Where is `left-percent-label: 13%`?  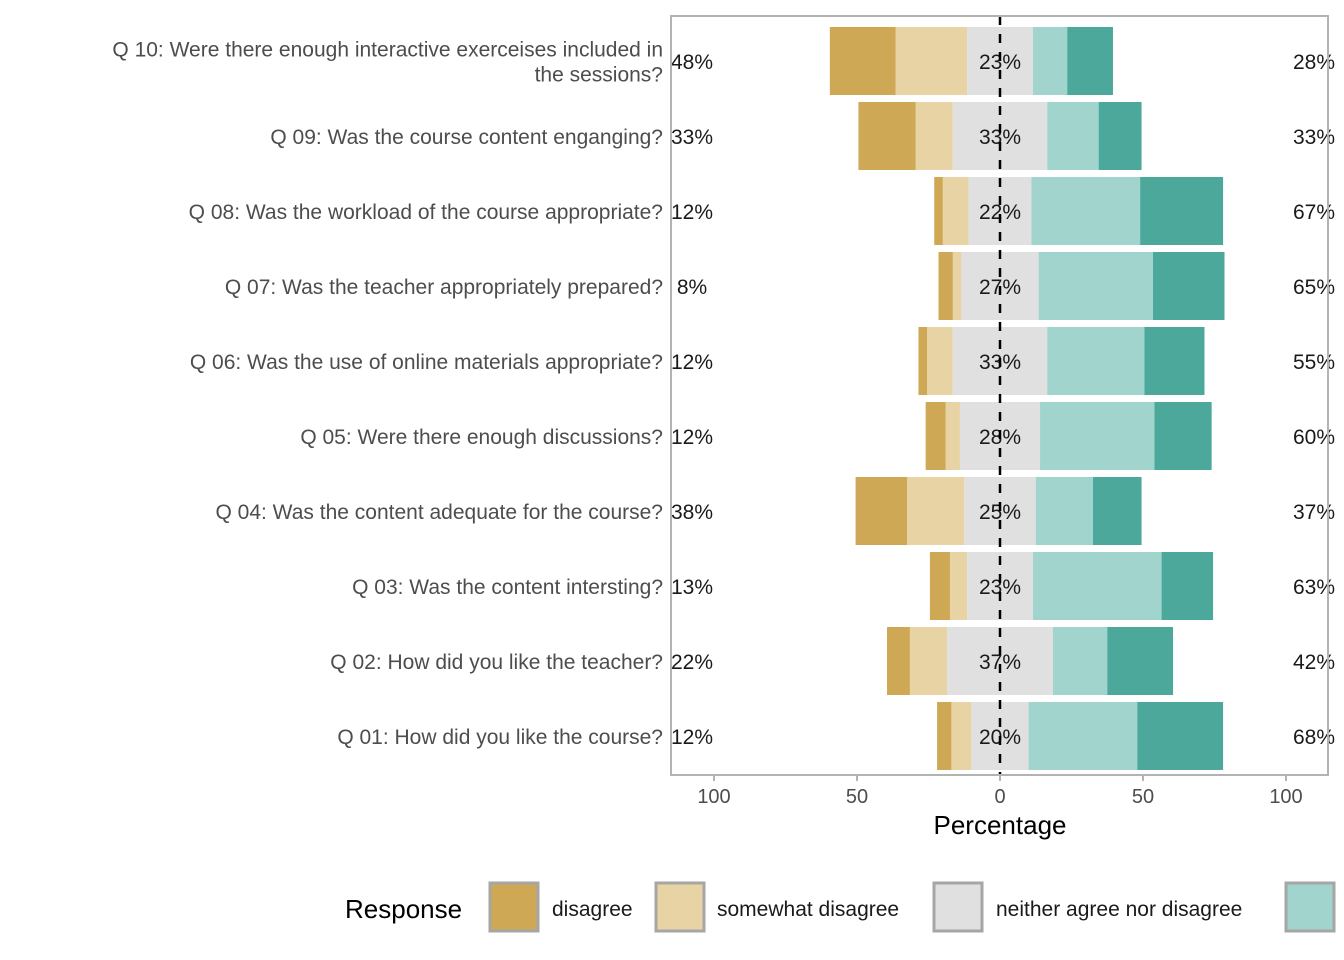 left-percent-label: 13% is located at coordinates (692, 587).